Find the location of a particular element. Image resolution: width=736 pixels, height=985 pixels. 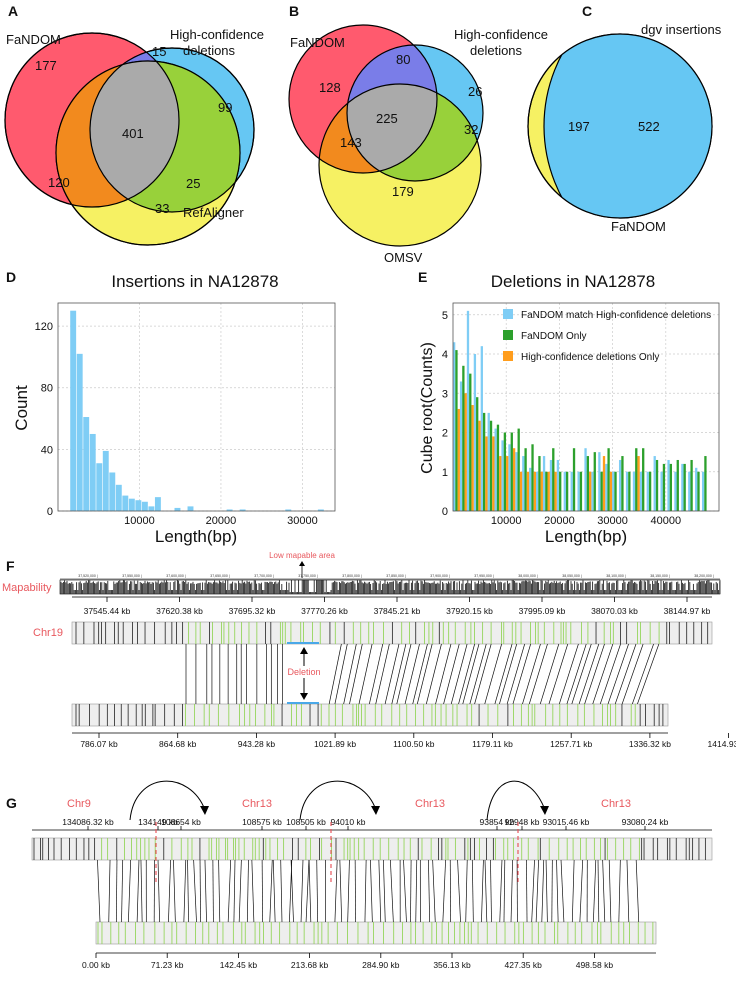

f-bottom-tick-label: 864.68 kb is located at coordinates (178, 744).